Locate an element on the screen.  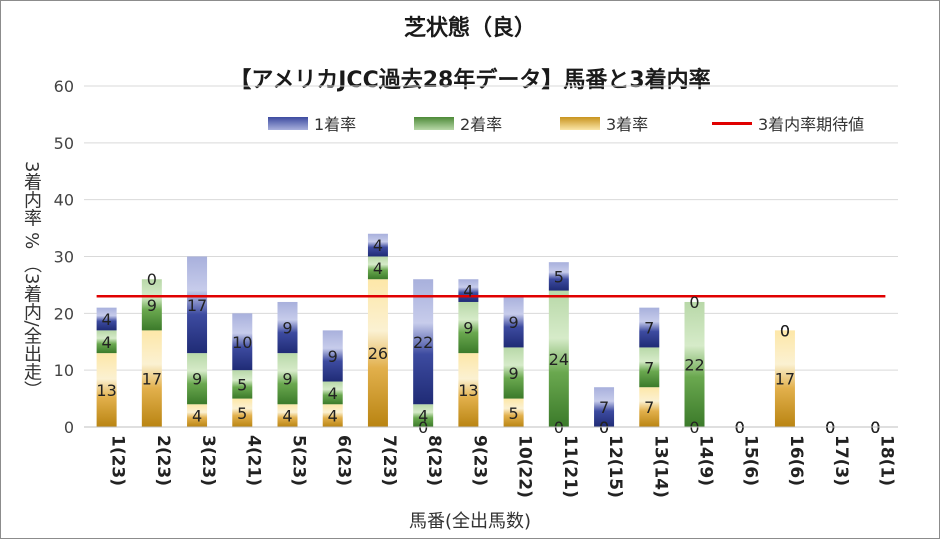
x-tick-label: 13(14) is located at coordinates (660, 466).